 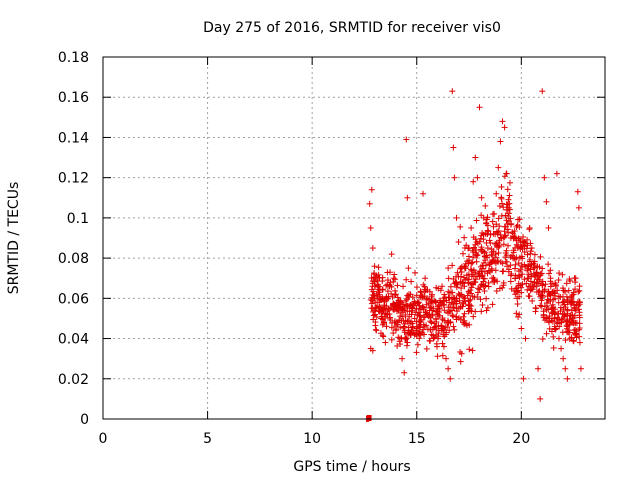 What do you see at coordinates (521, 439) in the screenshot?
I see `x-tick-label: 20` at bounding box center [521, 439].